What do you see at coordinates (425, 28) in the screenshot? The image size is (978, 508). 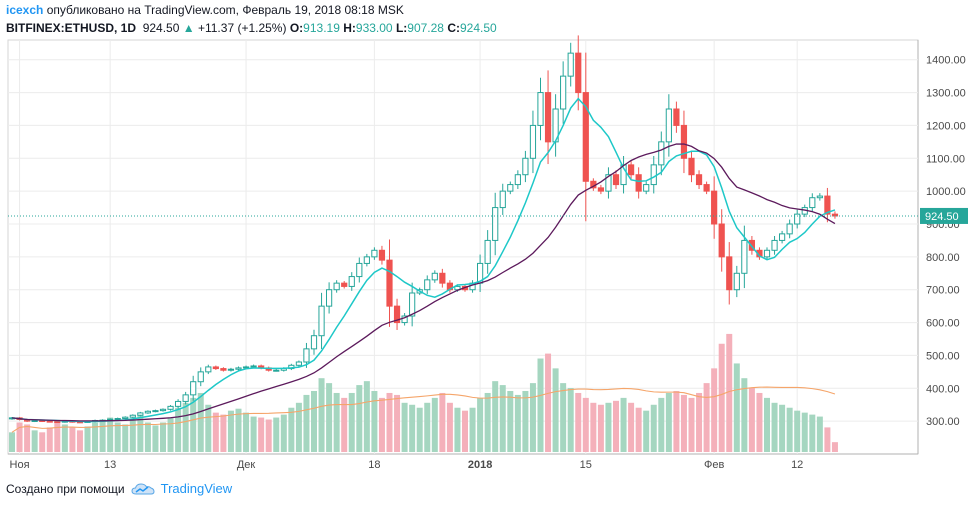 I see `low-value: 907.28` at bounding box center [425, 28].